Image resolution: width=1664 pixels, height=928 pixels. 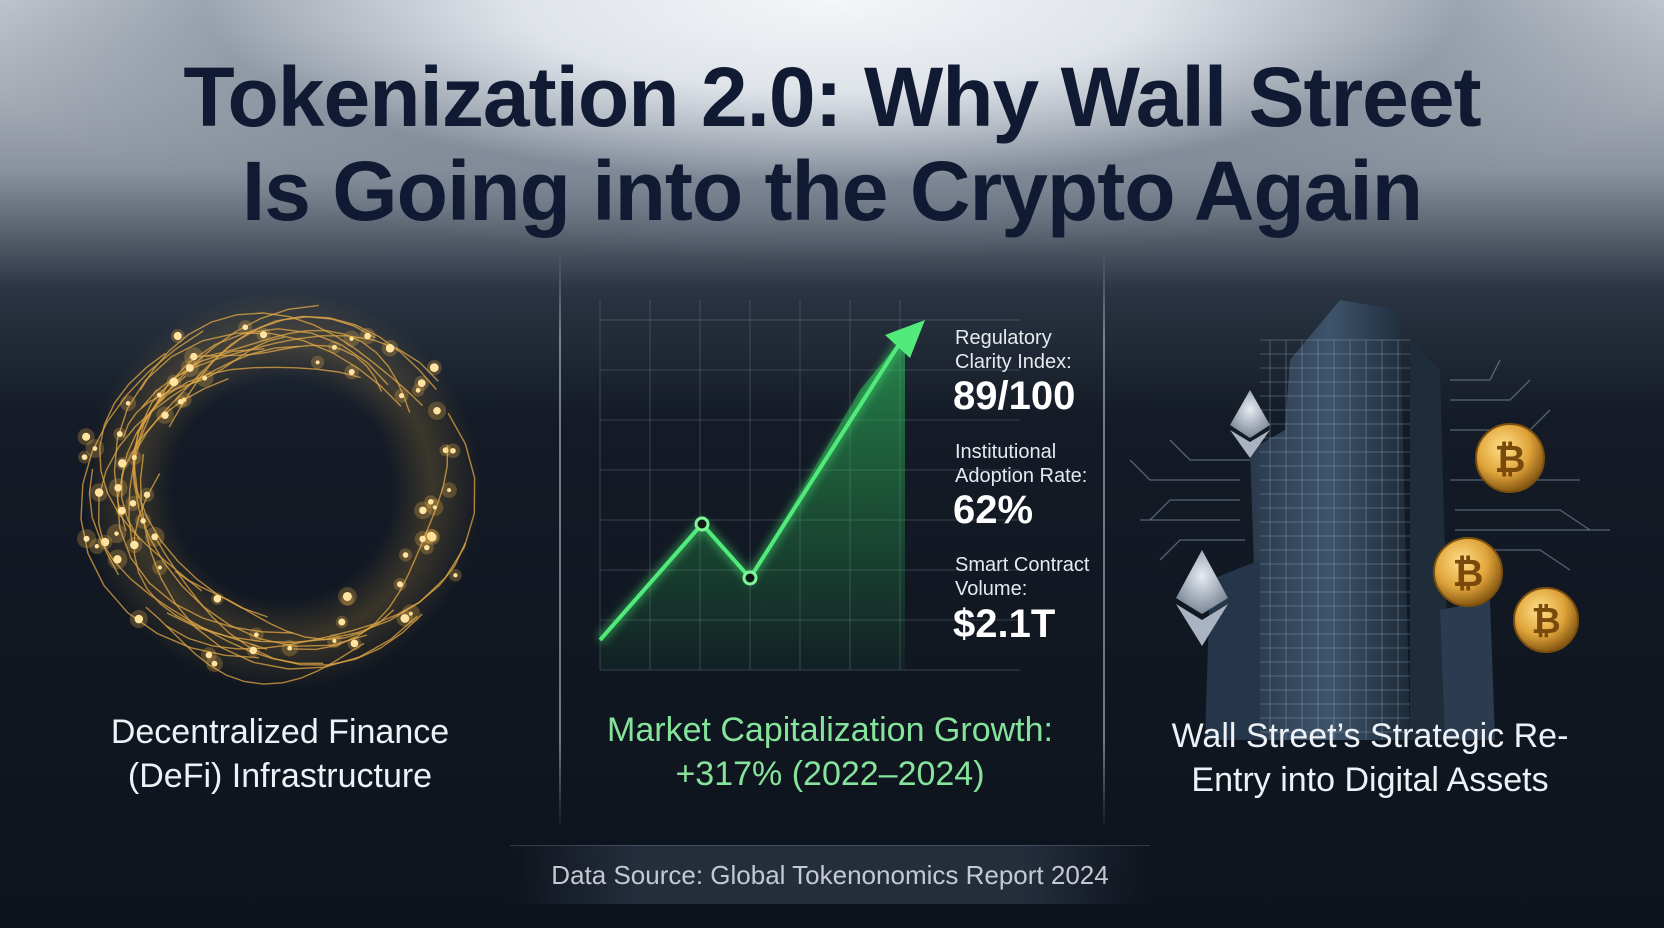 I want to click on rising-arrow-chart-icon, so click(x=808, y=485).